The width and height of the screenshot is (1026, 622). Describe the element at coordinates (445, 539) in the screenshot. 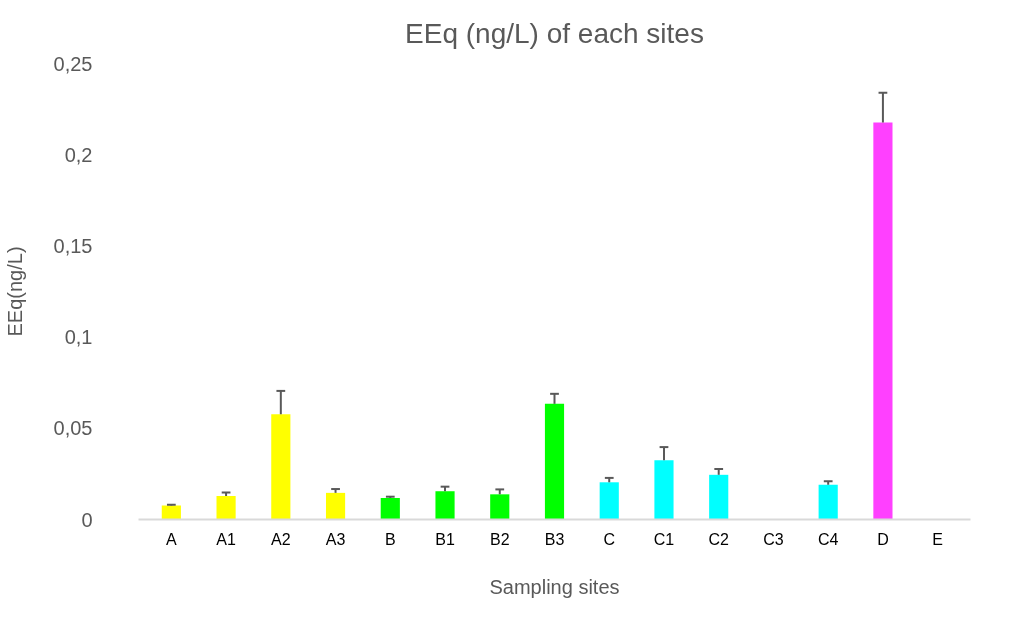

I see `x-tick-label: B1` at that location.